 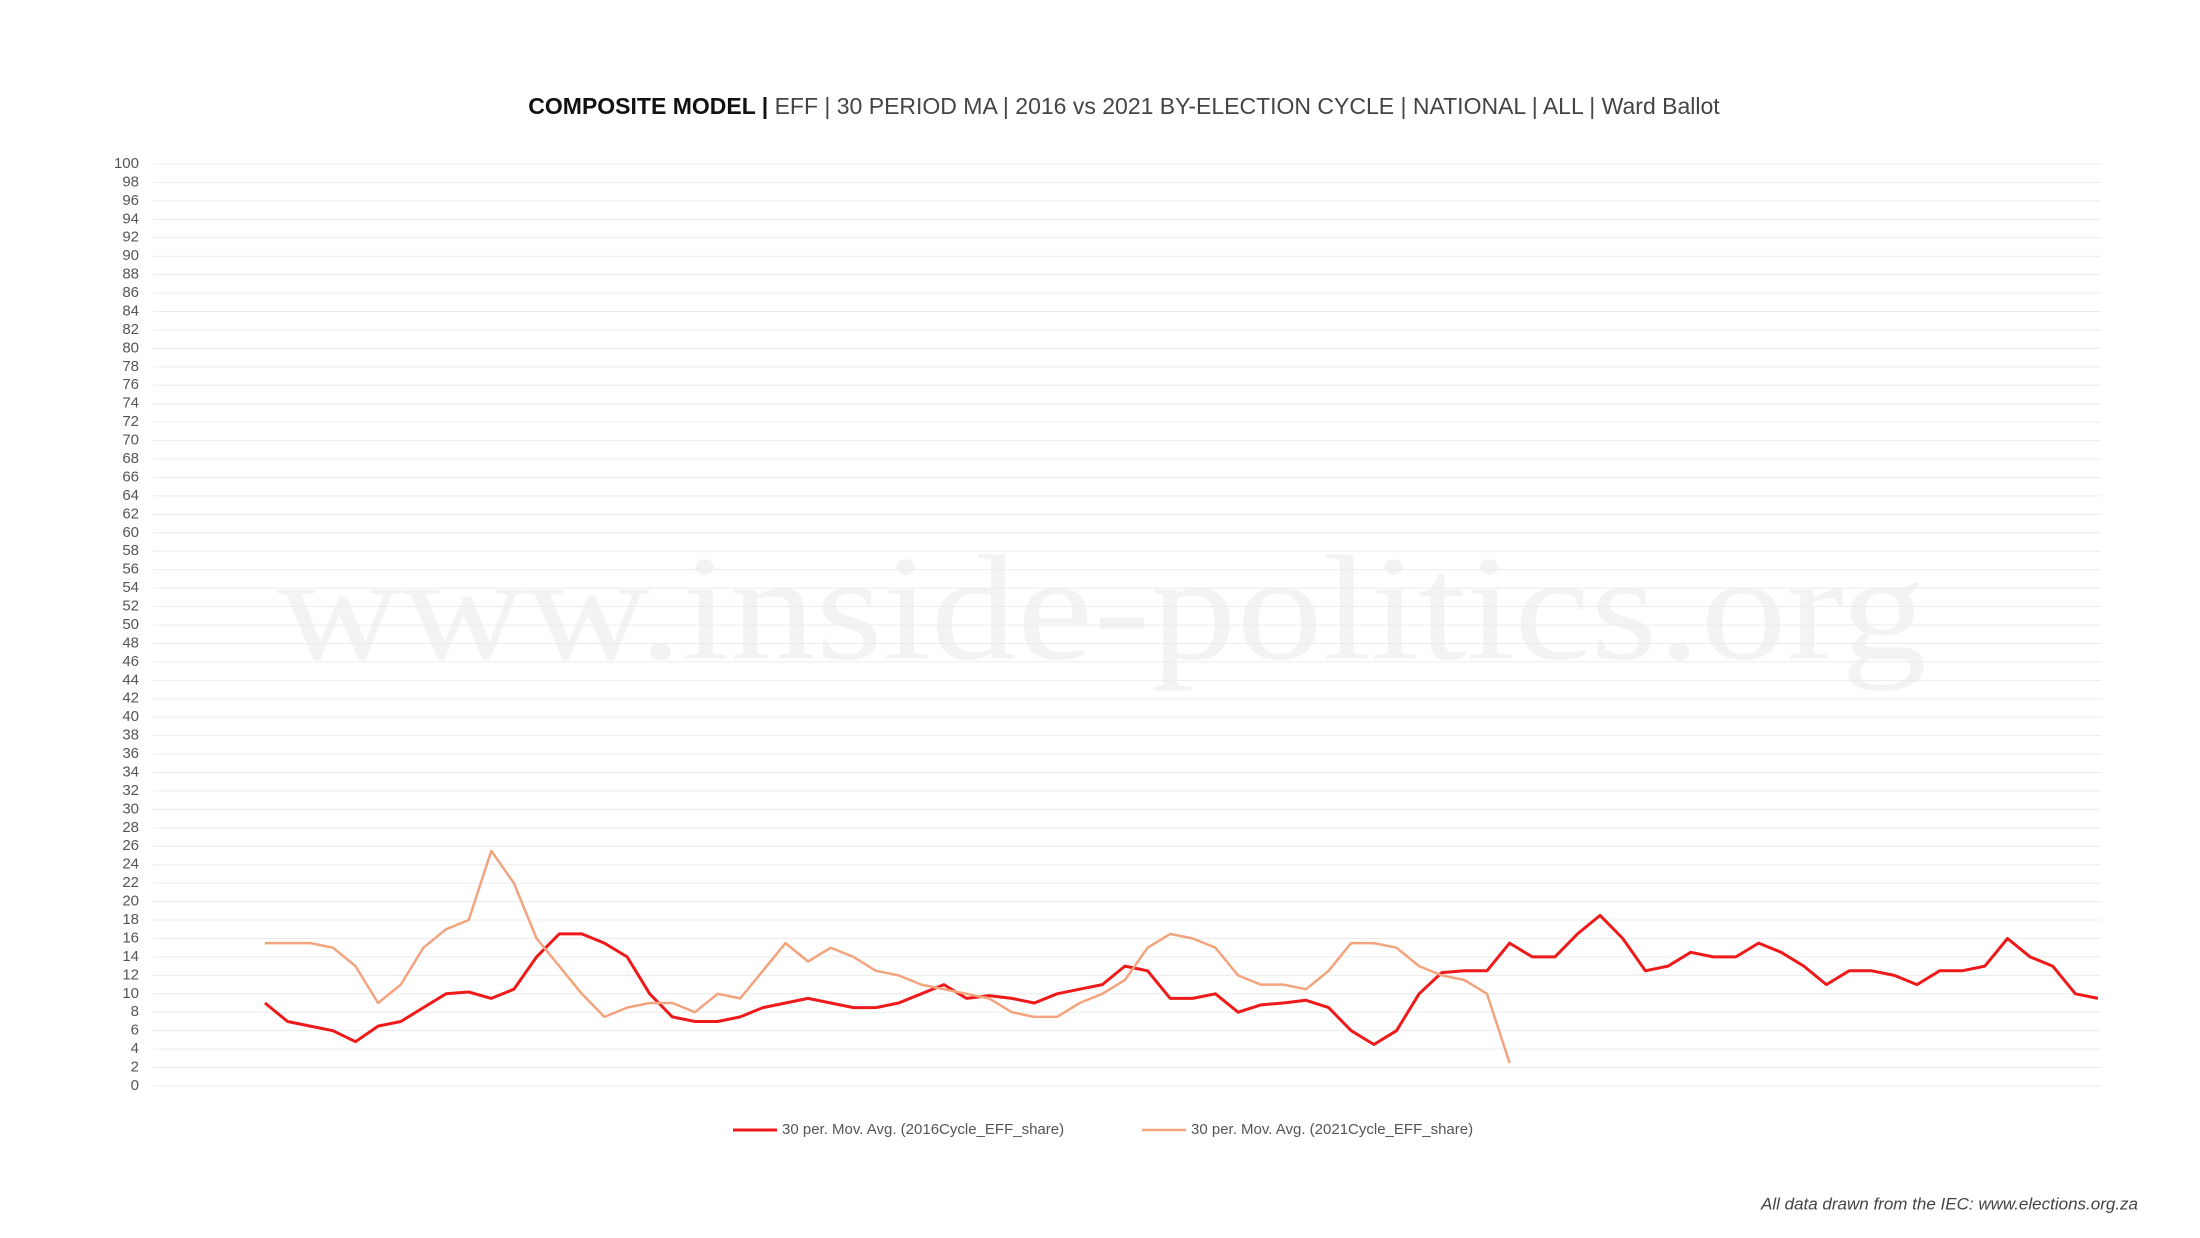 I want to click on y-tick-label: 30, so click(x=130, y=808).